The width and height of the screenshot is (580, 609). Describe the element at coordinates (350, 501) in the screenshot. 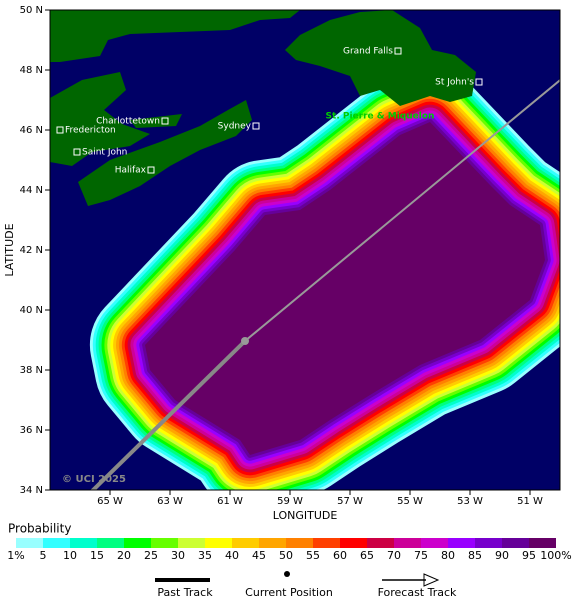

I see `x-tick-label: 57 W` at that location.